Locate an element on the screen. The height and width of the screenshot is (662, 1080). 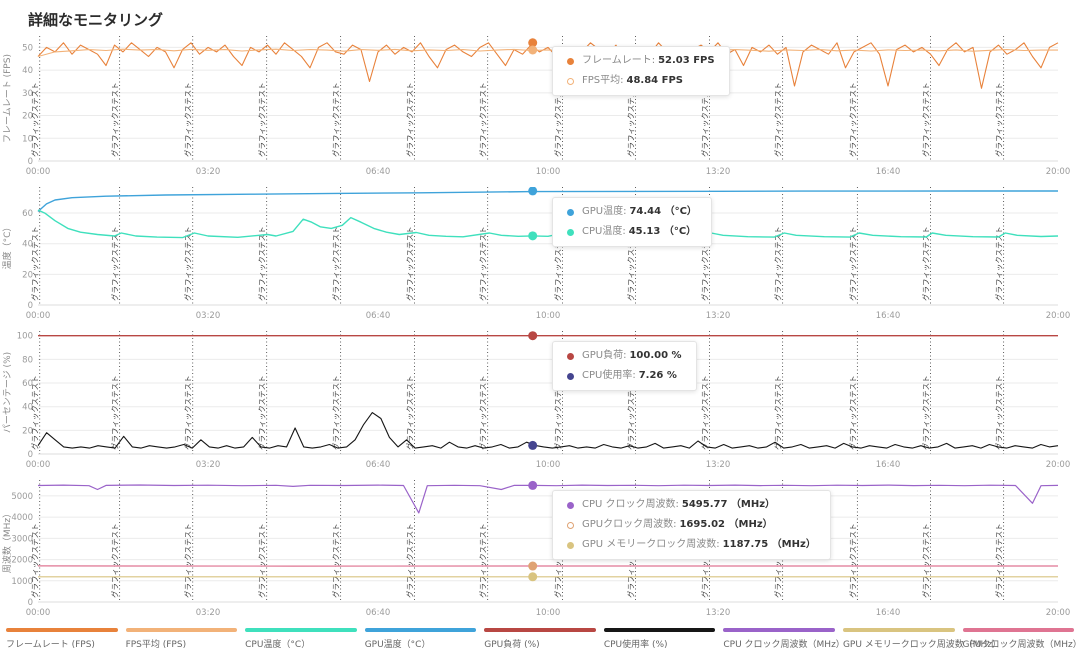
legend-item-3: CPU温度（°C） is located at coordinates (301, 639).